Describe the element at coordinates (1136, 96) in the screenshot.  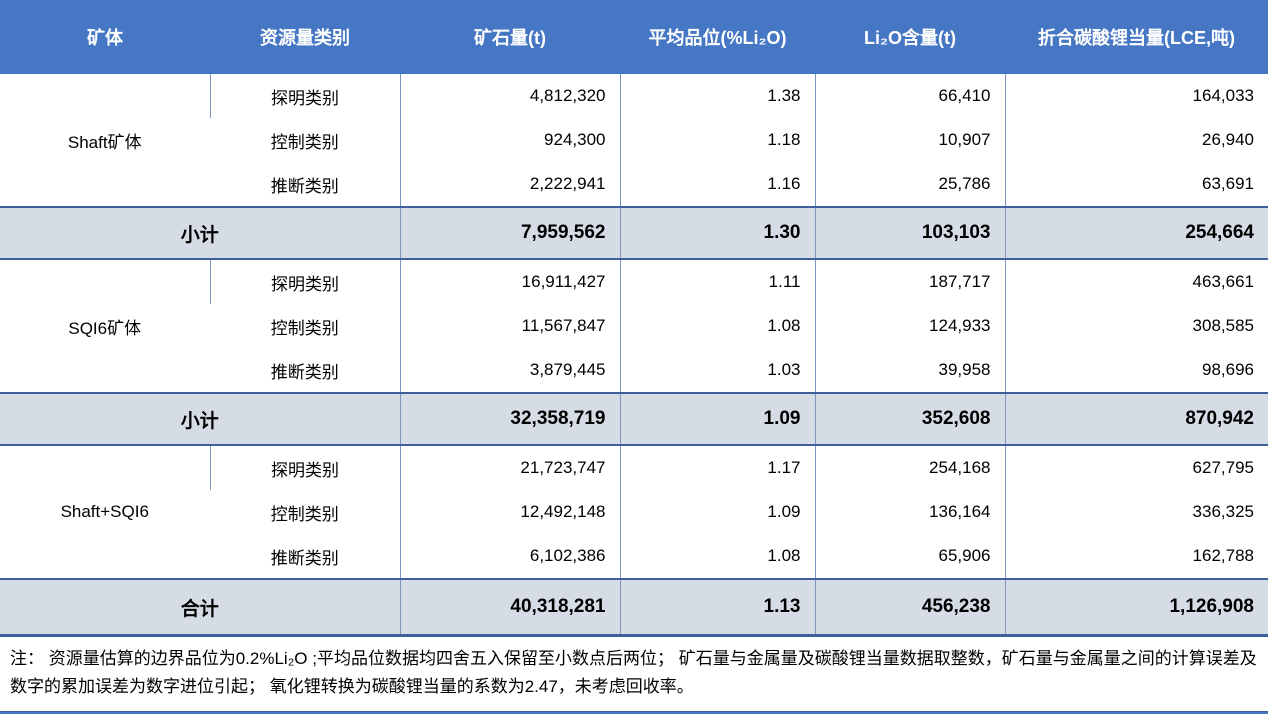
I see `lce-cell: 164,033` at that location.